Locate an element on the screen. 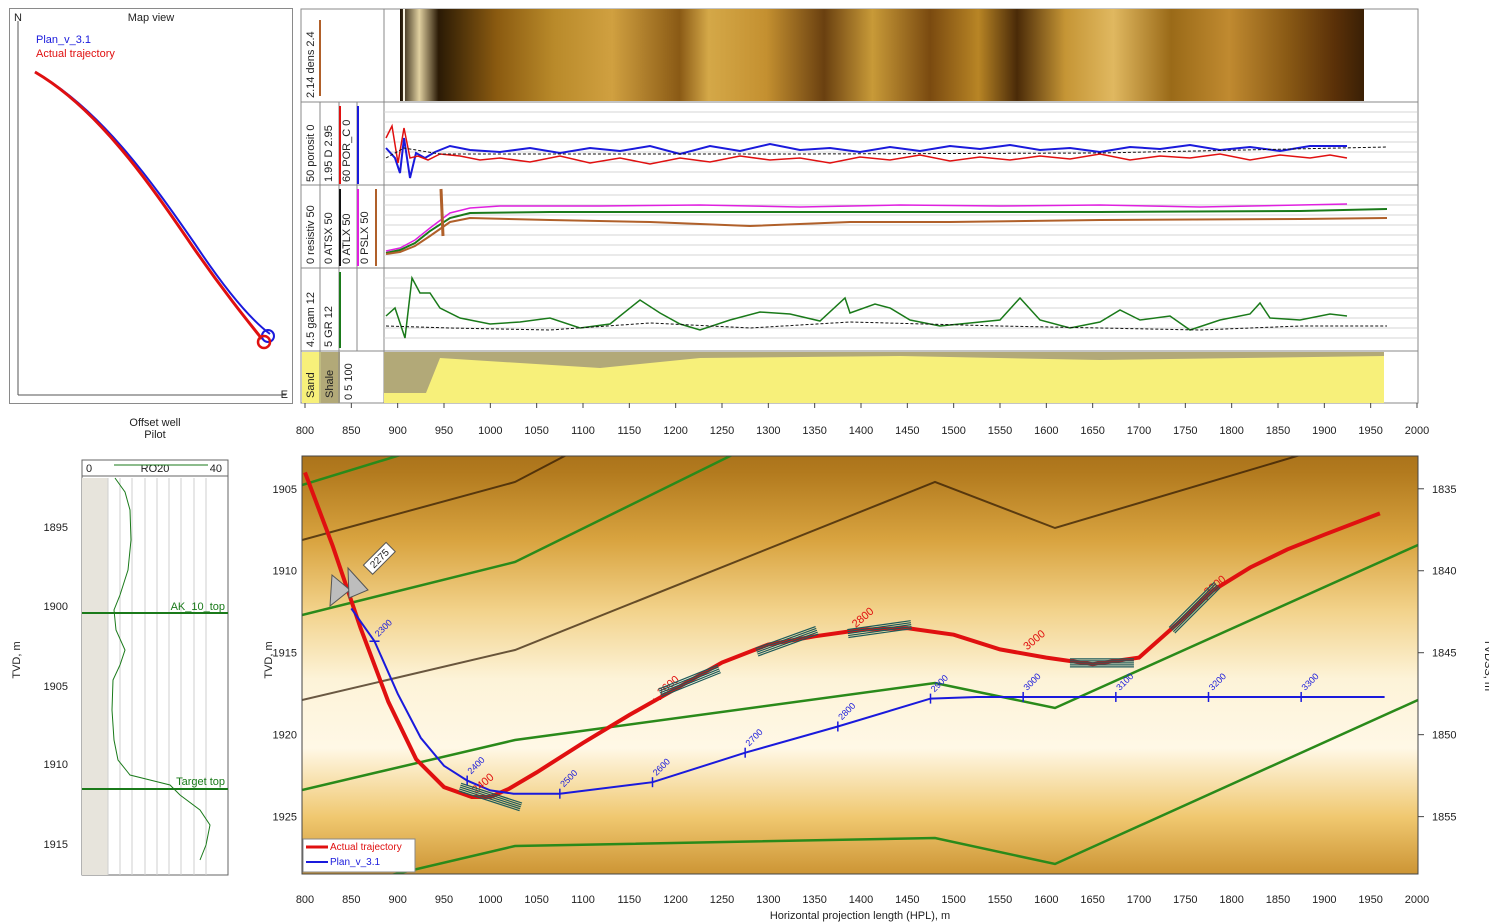  x-top-tick-label: 1550 is located at coordinates (1000, 431).